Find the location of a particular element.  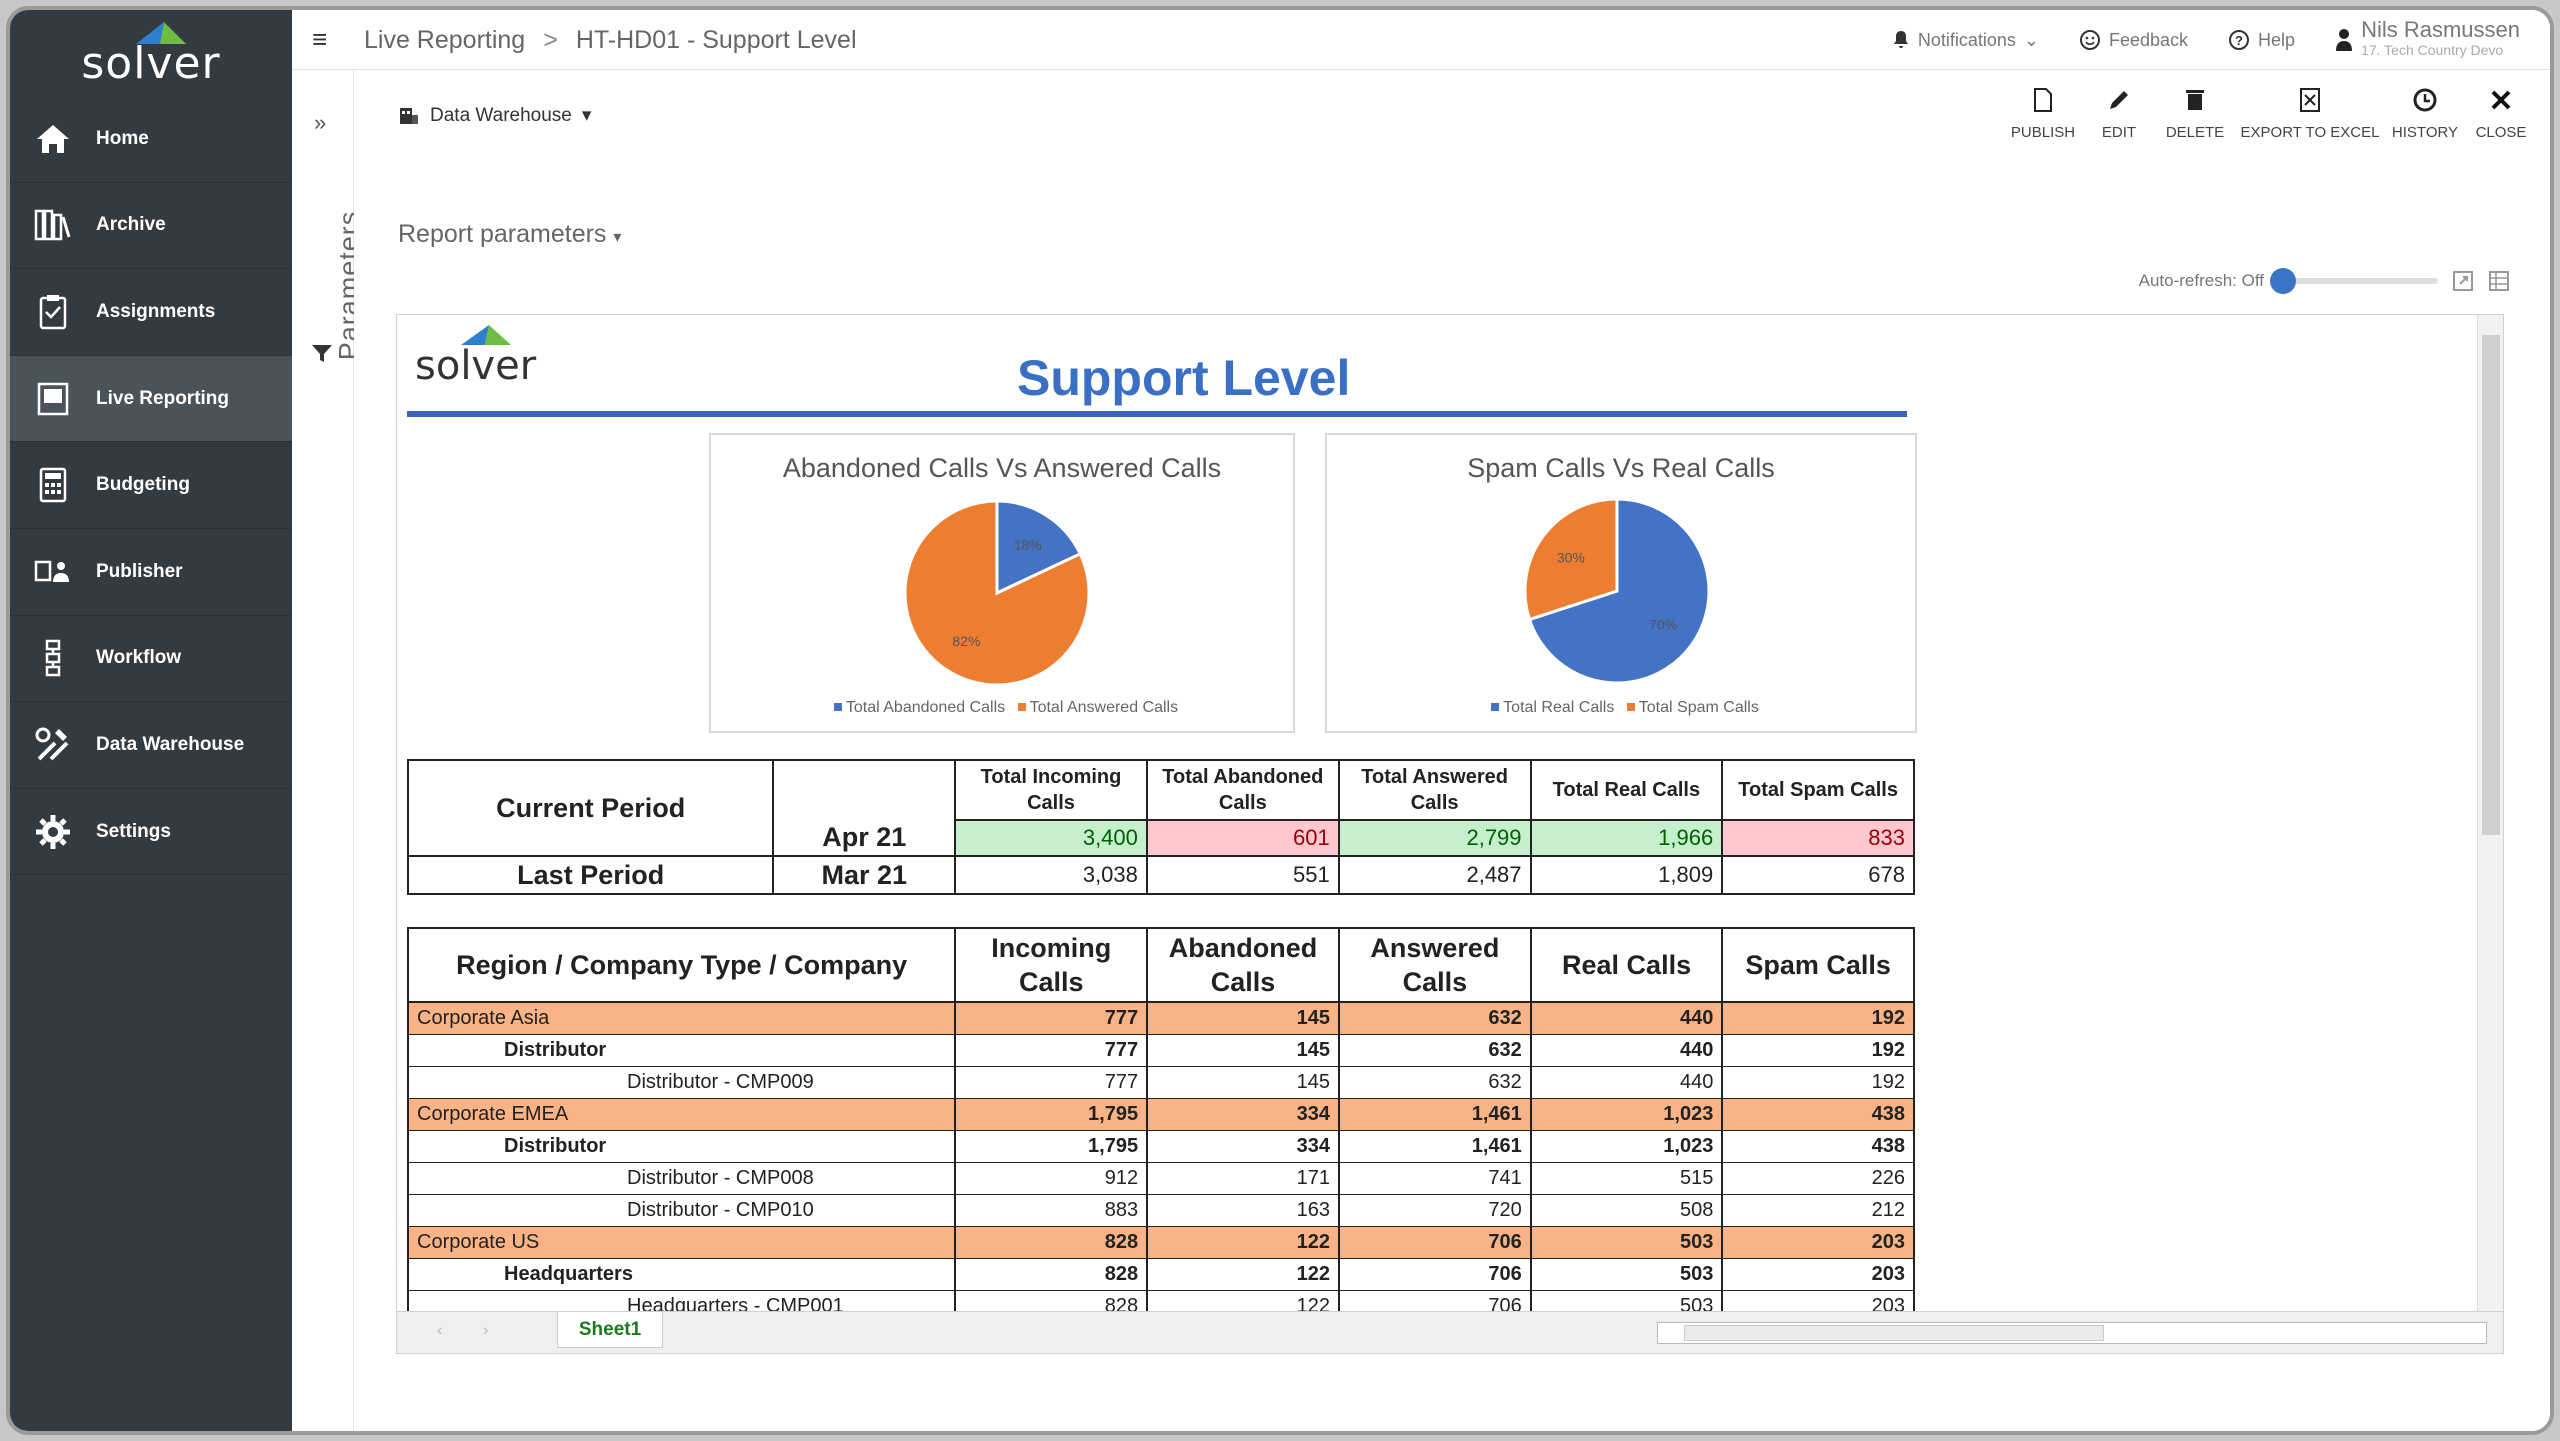

sidebar-item-budgeting: Budgeting is located at coordinates (151, 485).